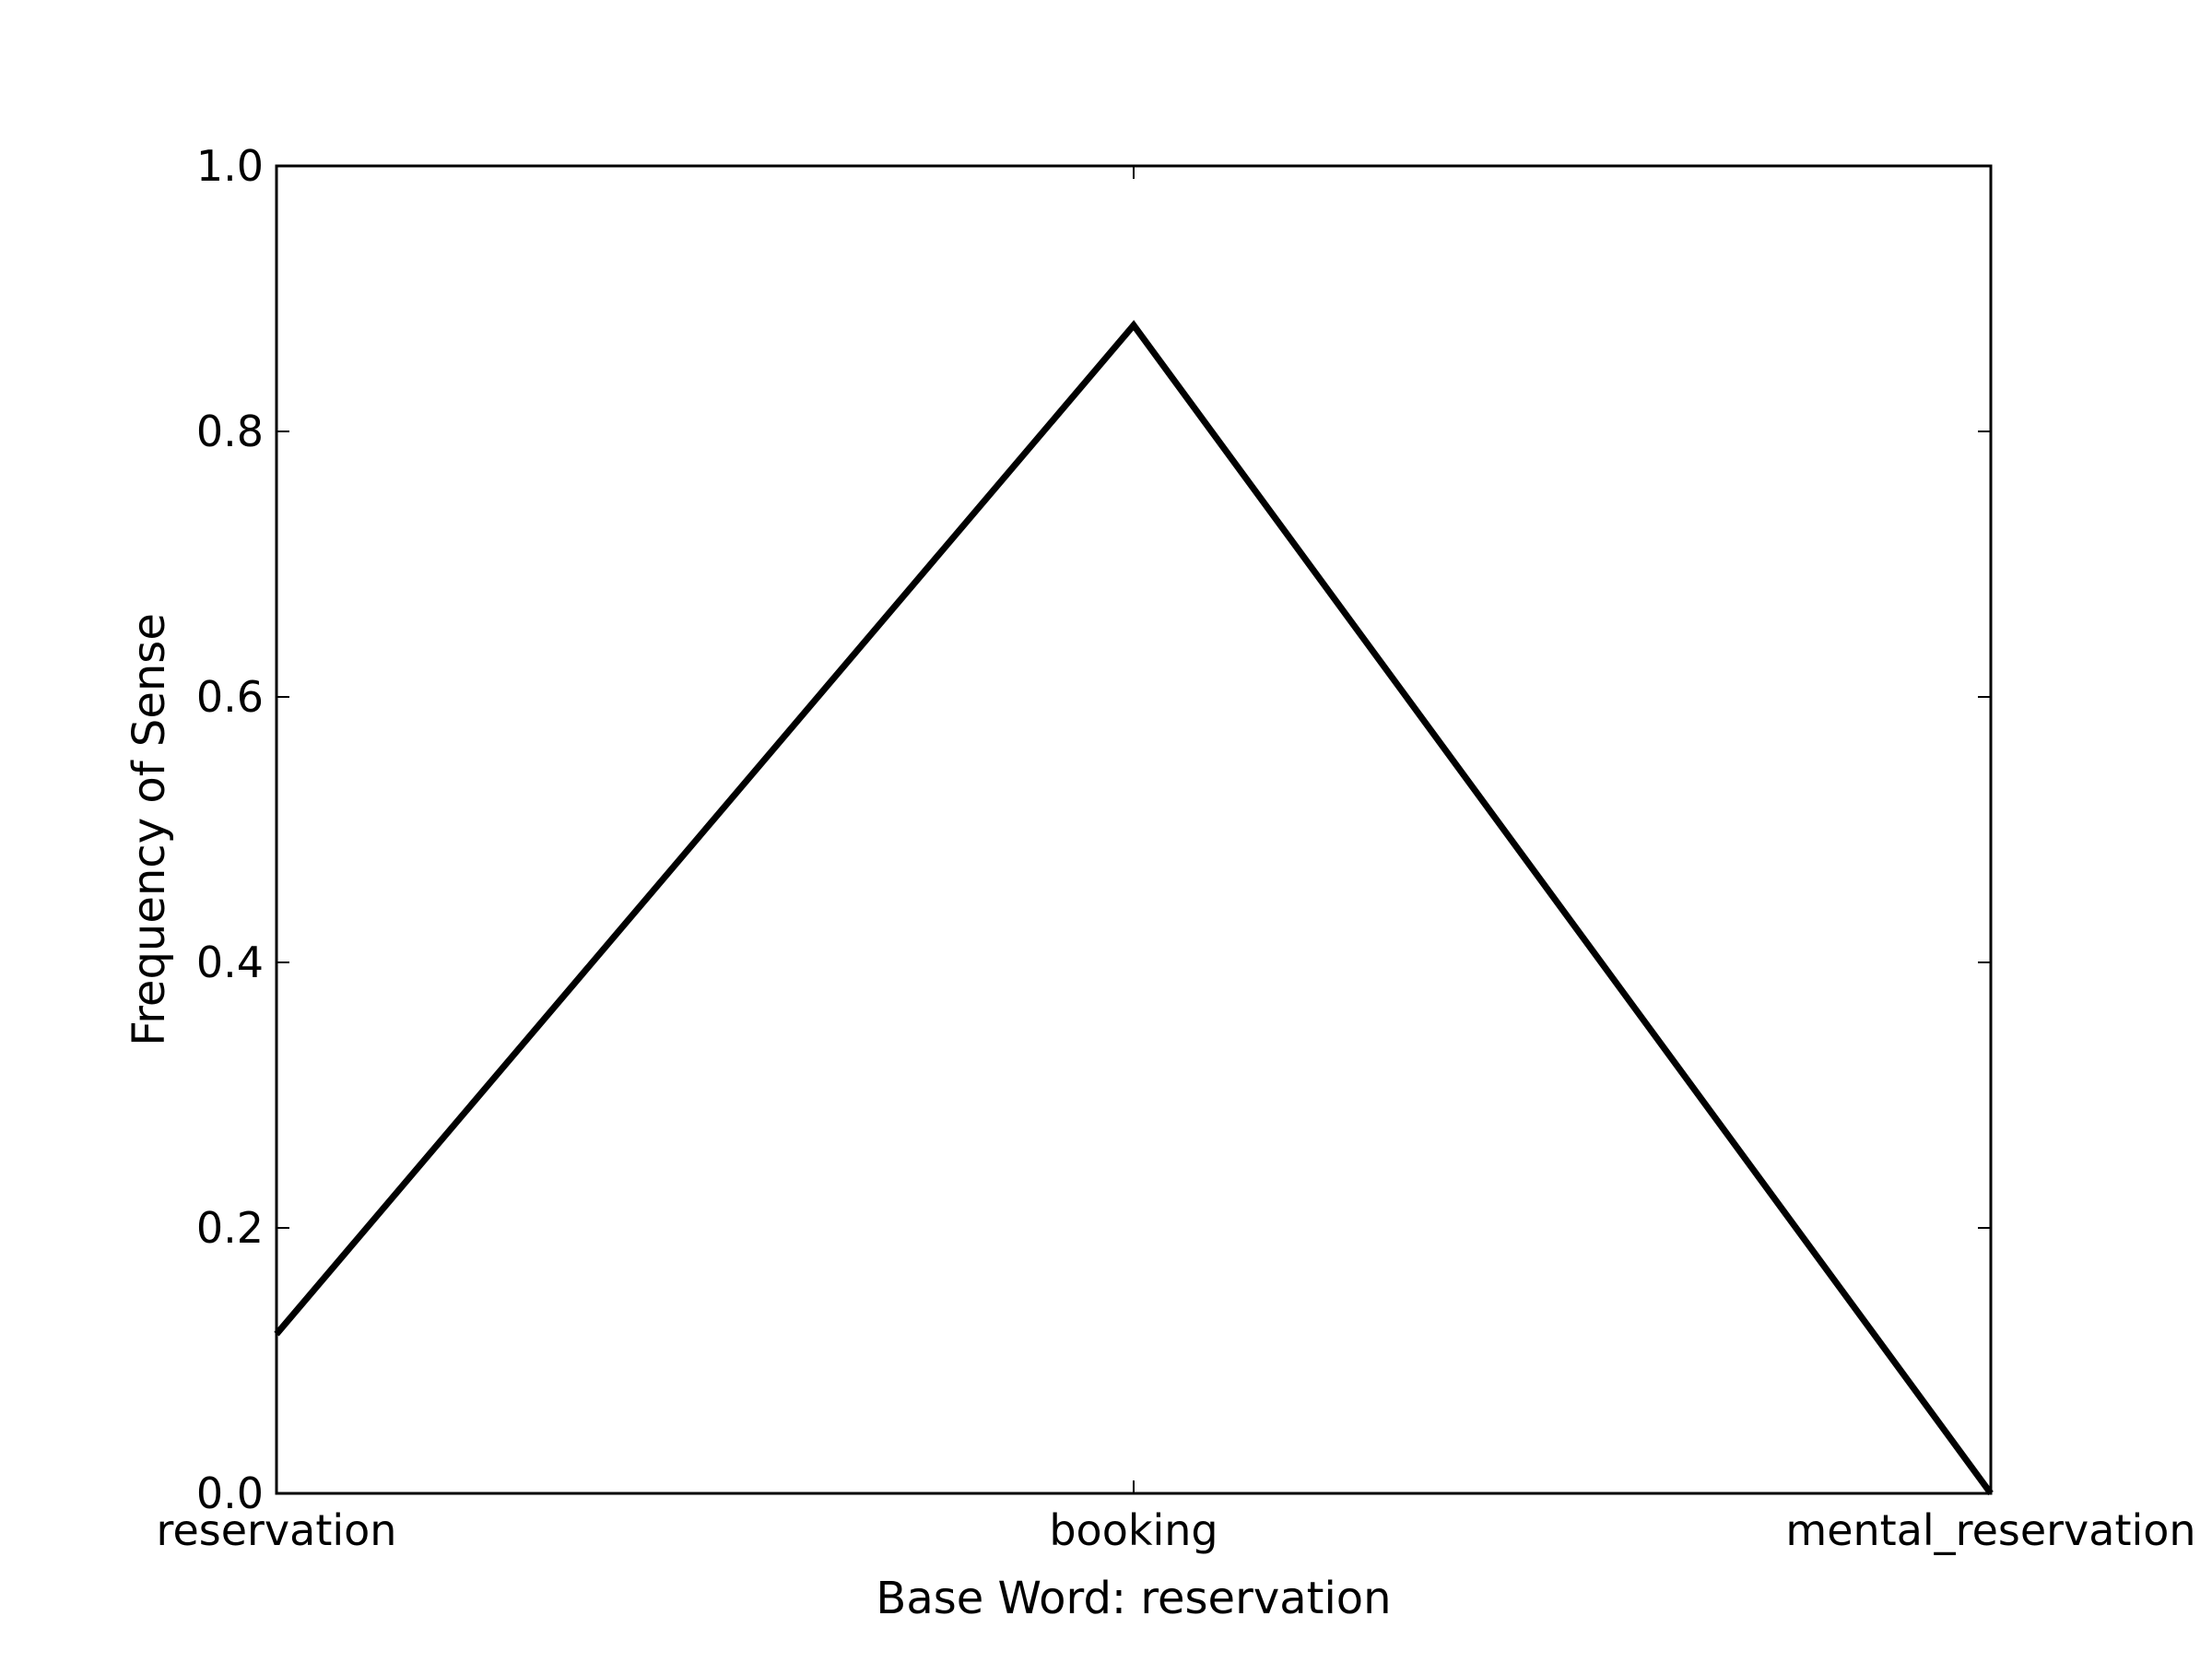 This screenshot has height=1663, width=2212. I want to click on x-tick-label: reservation, so click(277, 1530).